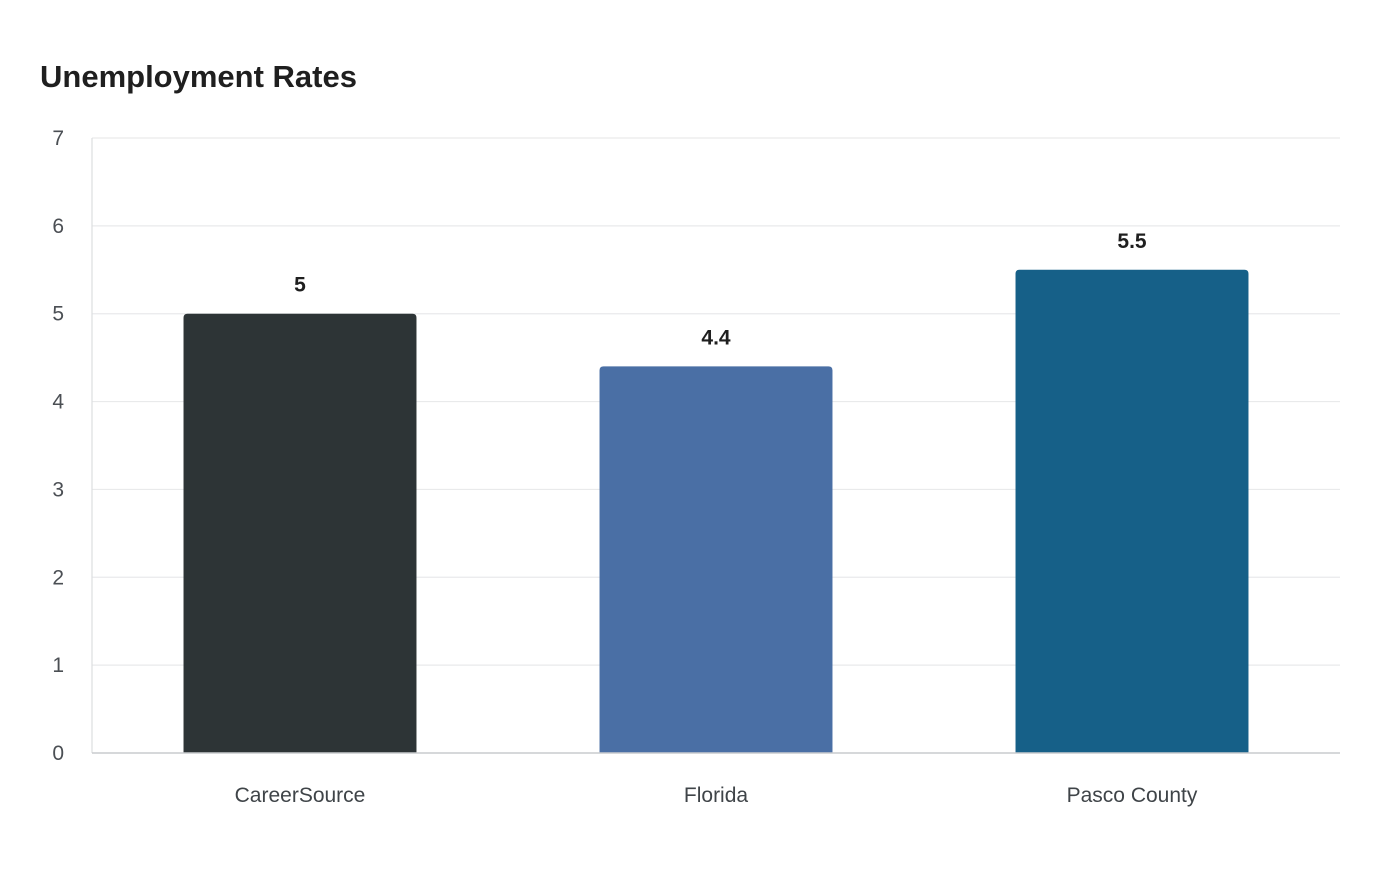 This screenshot has height=880, width=1400. I want to click on bar-pasco-county, so click(1132, 511).